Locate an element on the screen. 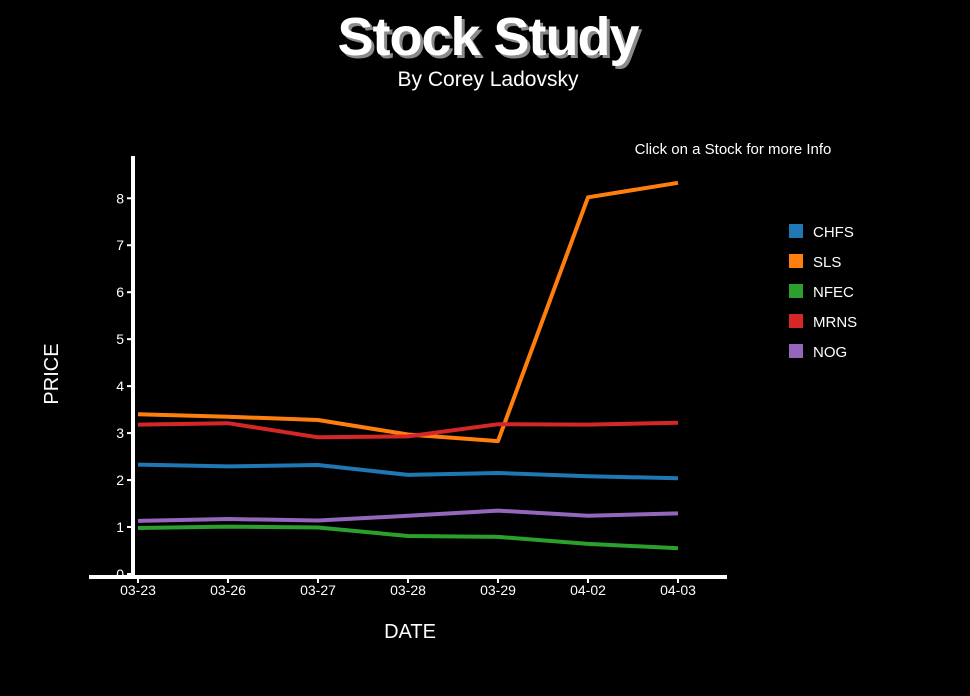 Image resolution: width=970 pixels, height=696 pixels. x-axis-title: DATE is located at coordinates (410, 632).